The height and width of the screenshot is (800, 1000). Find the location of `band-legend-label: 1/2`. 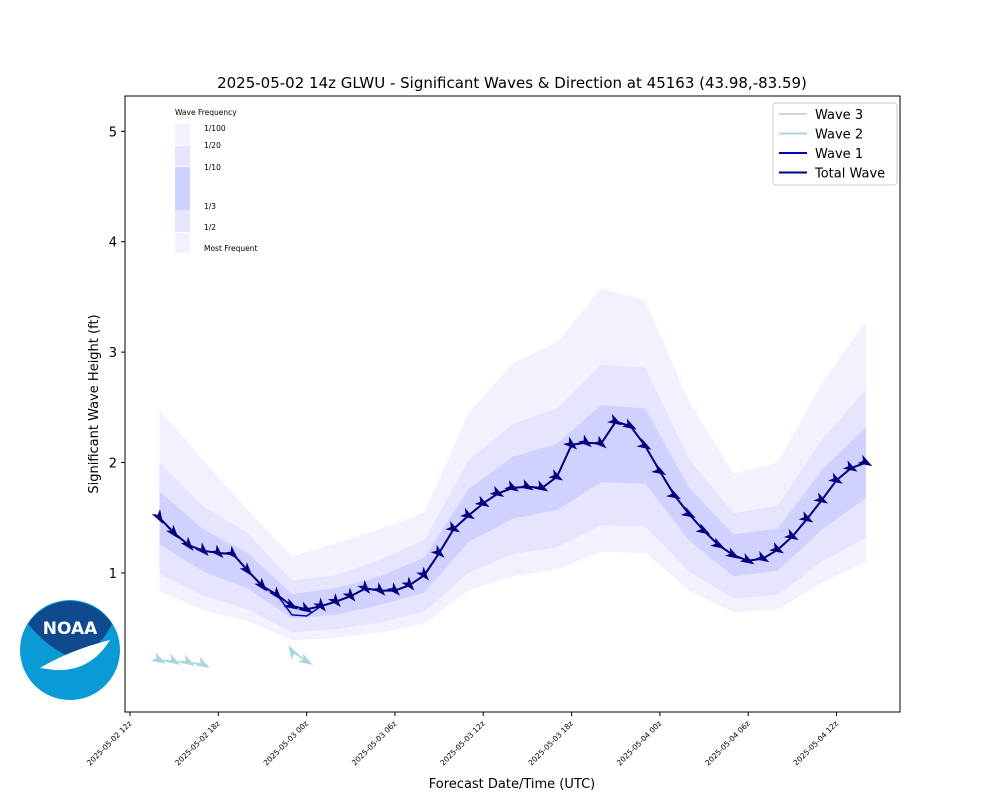

band-legend-label: 1/2 is located at coordinates (210, 227).